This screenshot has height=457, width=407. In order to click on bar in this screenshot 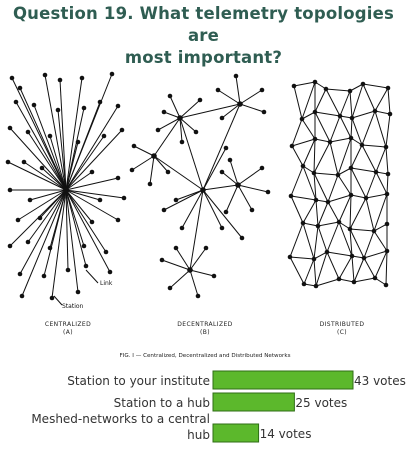, I will do `click(253, 402)`.